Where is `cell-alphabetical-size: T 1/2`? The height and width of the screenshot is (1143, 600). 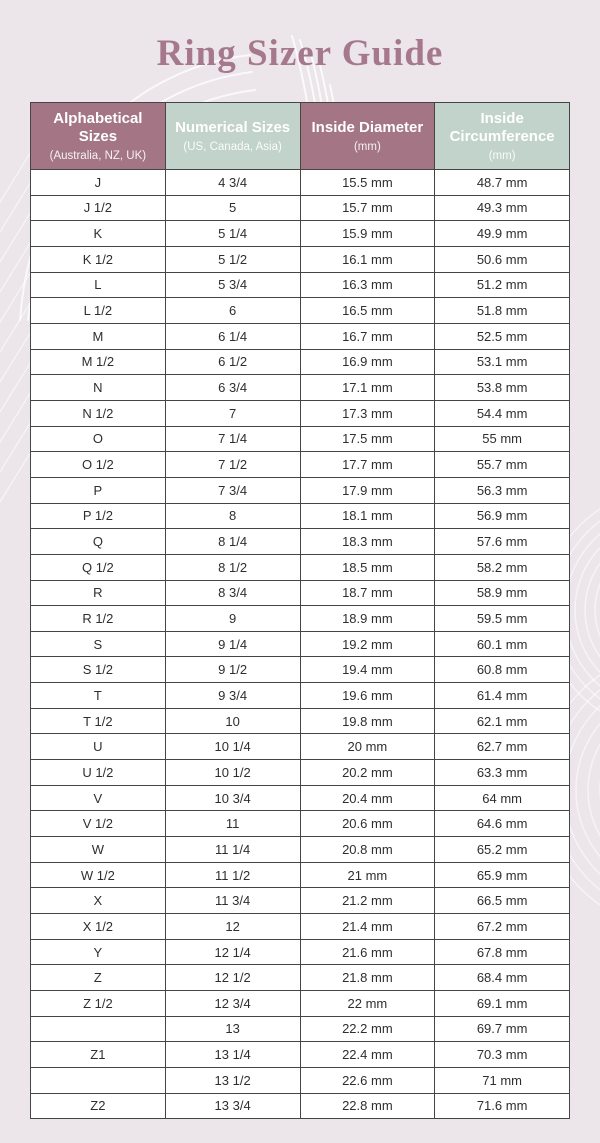
cell-alphabetical-size: T 1/2 is located at coordinates (98, 721).